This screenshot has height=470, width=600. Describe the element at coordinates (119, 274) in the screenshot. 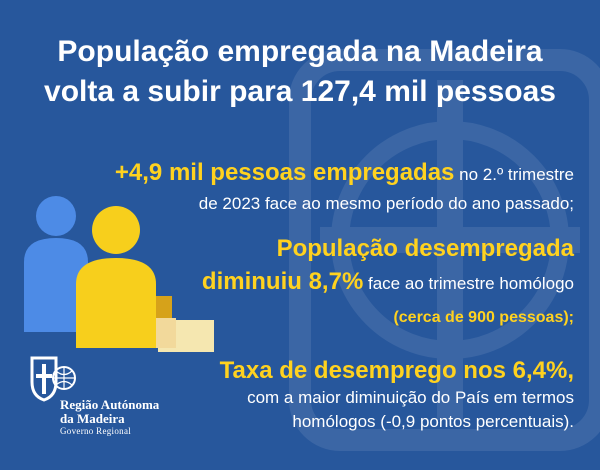

I see `people-bar-chart-icon` at that location.